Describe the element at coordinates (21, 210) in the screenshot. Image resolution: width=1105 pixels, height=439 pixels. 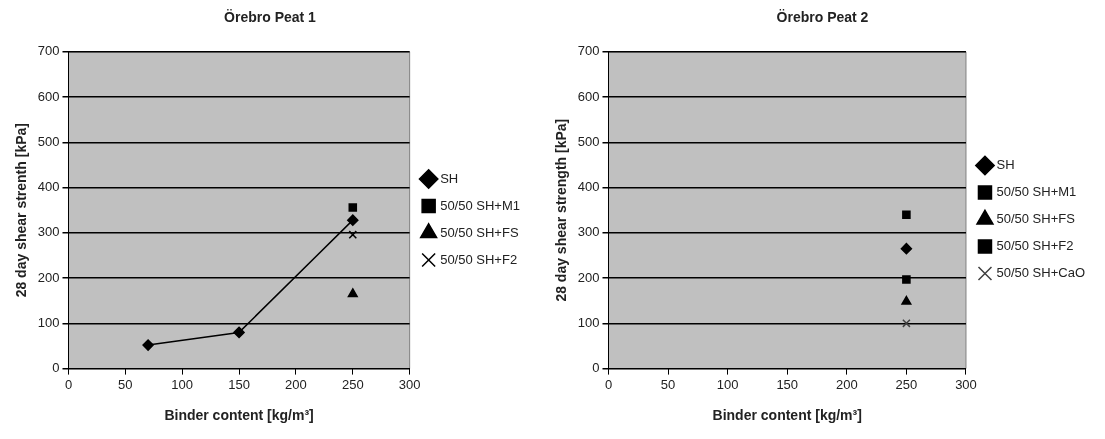
I see `y-axis-title: 28 day shear strenth [kPa]` at that location.